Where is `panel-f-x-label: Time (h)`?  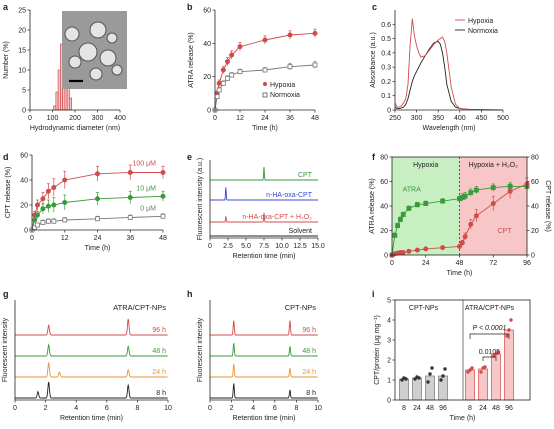
panel-f-x-label: Time (h) is located at coordinates (460, 273).